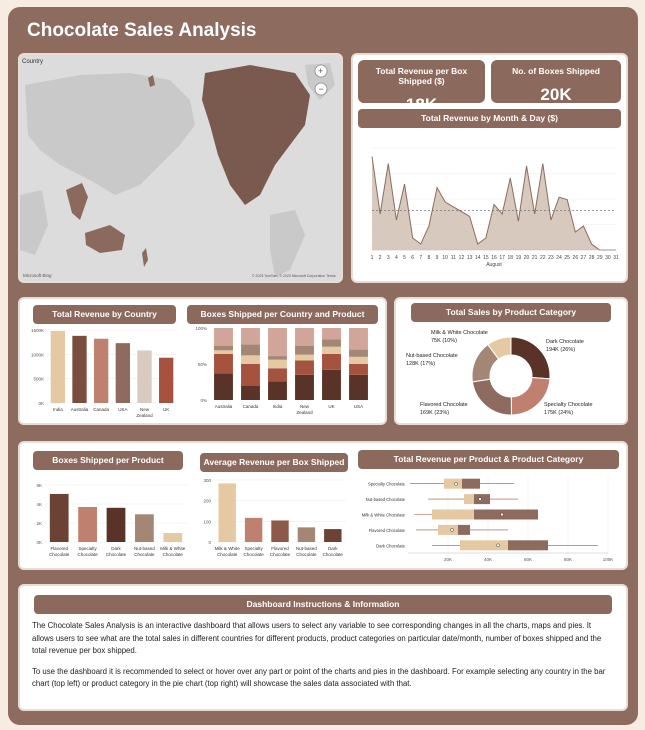 This screenshot has width=645, height=730. Describe the element at coordinates (499, 348) in the screenshot. I see `donut-slice` at that location.